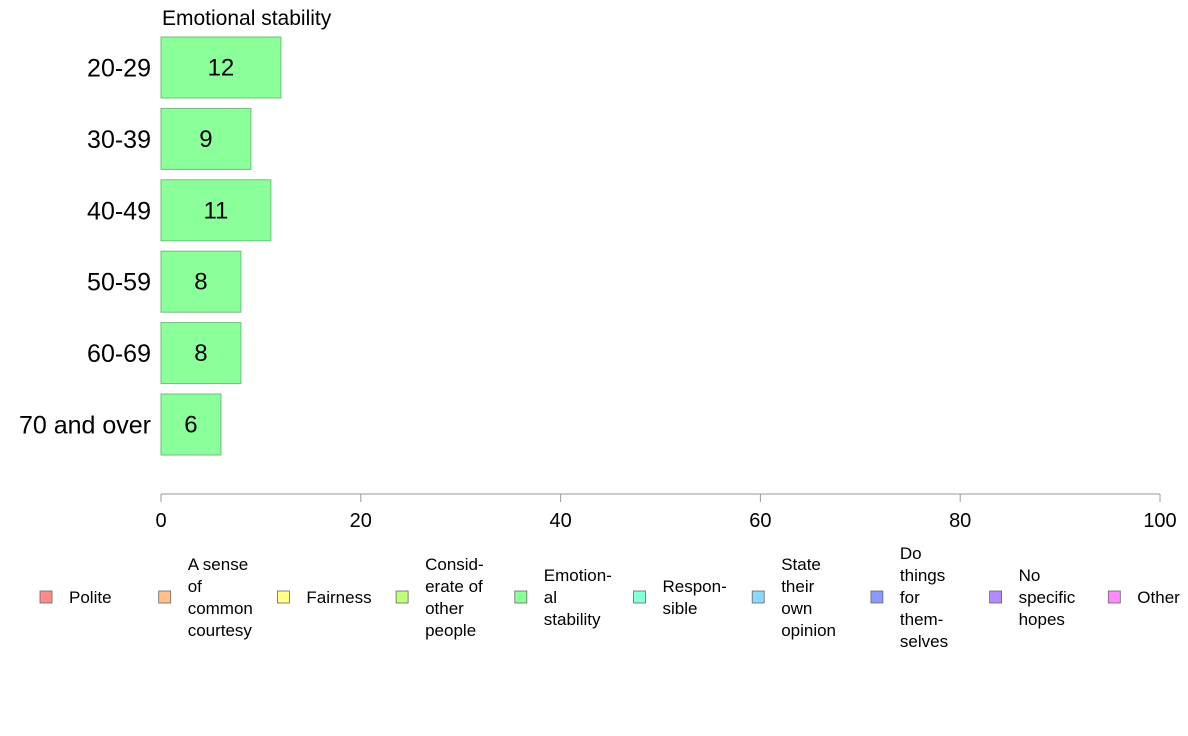 This screenshot has height=736, width=1188. Describe the element at coordinates (1159, 521) in the screenshot. I see `x-tick-label: 100` at that location.